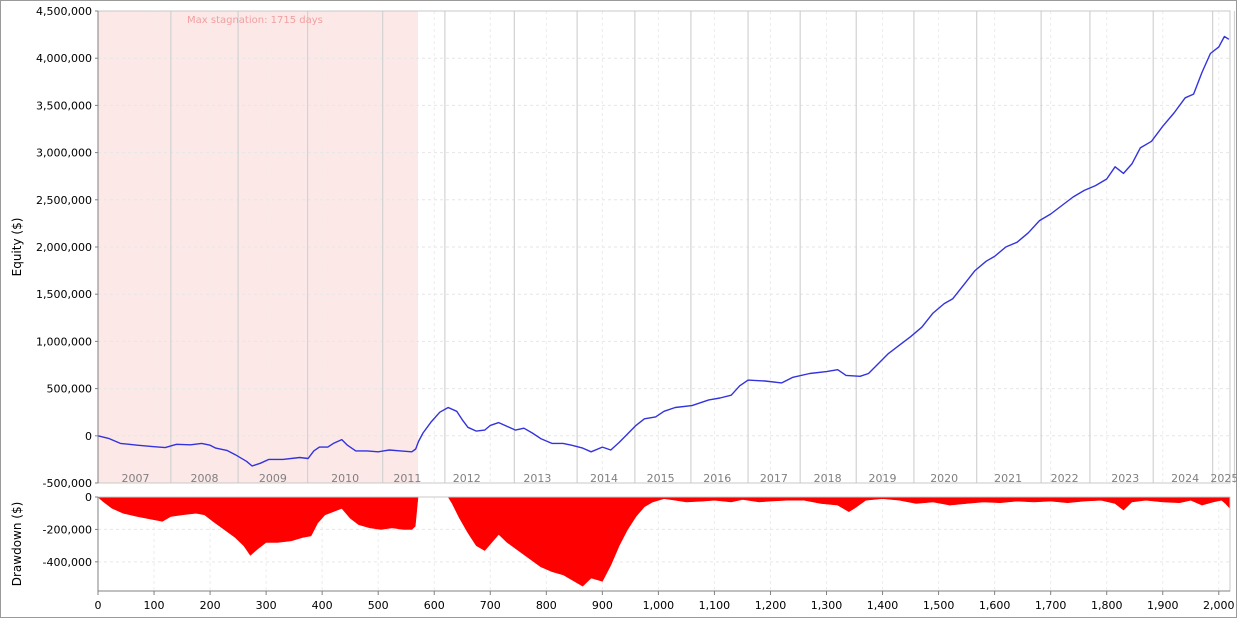 Image resolution: width=1237 pixels, height=619 pixels. I want to click on x-tick-label: 600, so click(434, 605).